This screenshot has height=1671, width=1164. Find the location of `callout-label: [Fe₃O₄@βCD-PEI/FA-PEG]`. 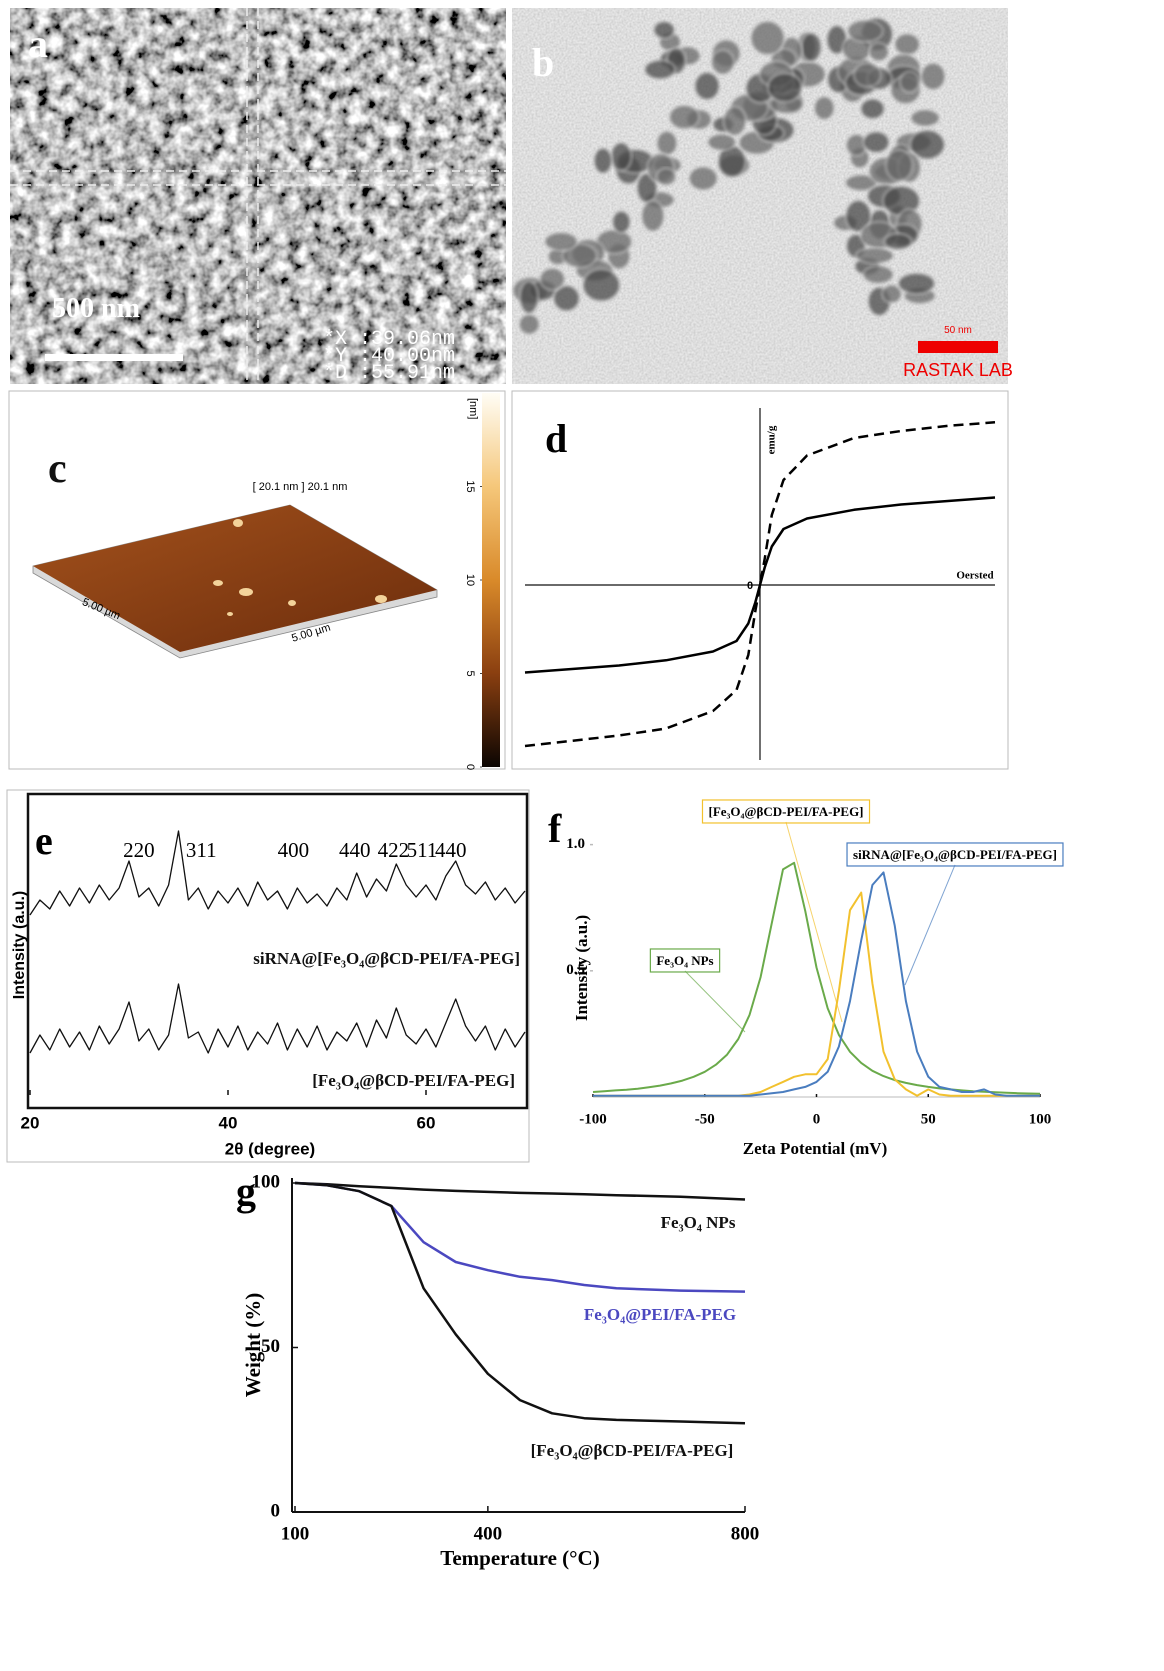

callout-label: [Fe₃O₄@βCD-PEI/FA-PEG] is located at coordinates (785, 811).